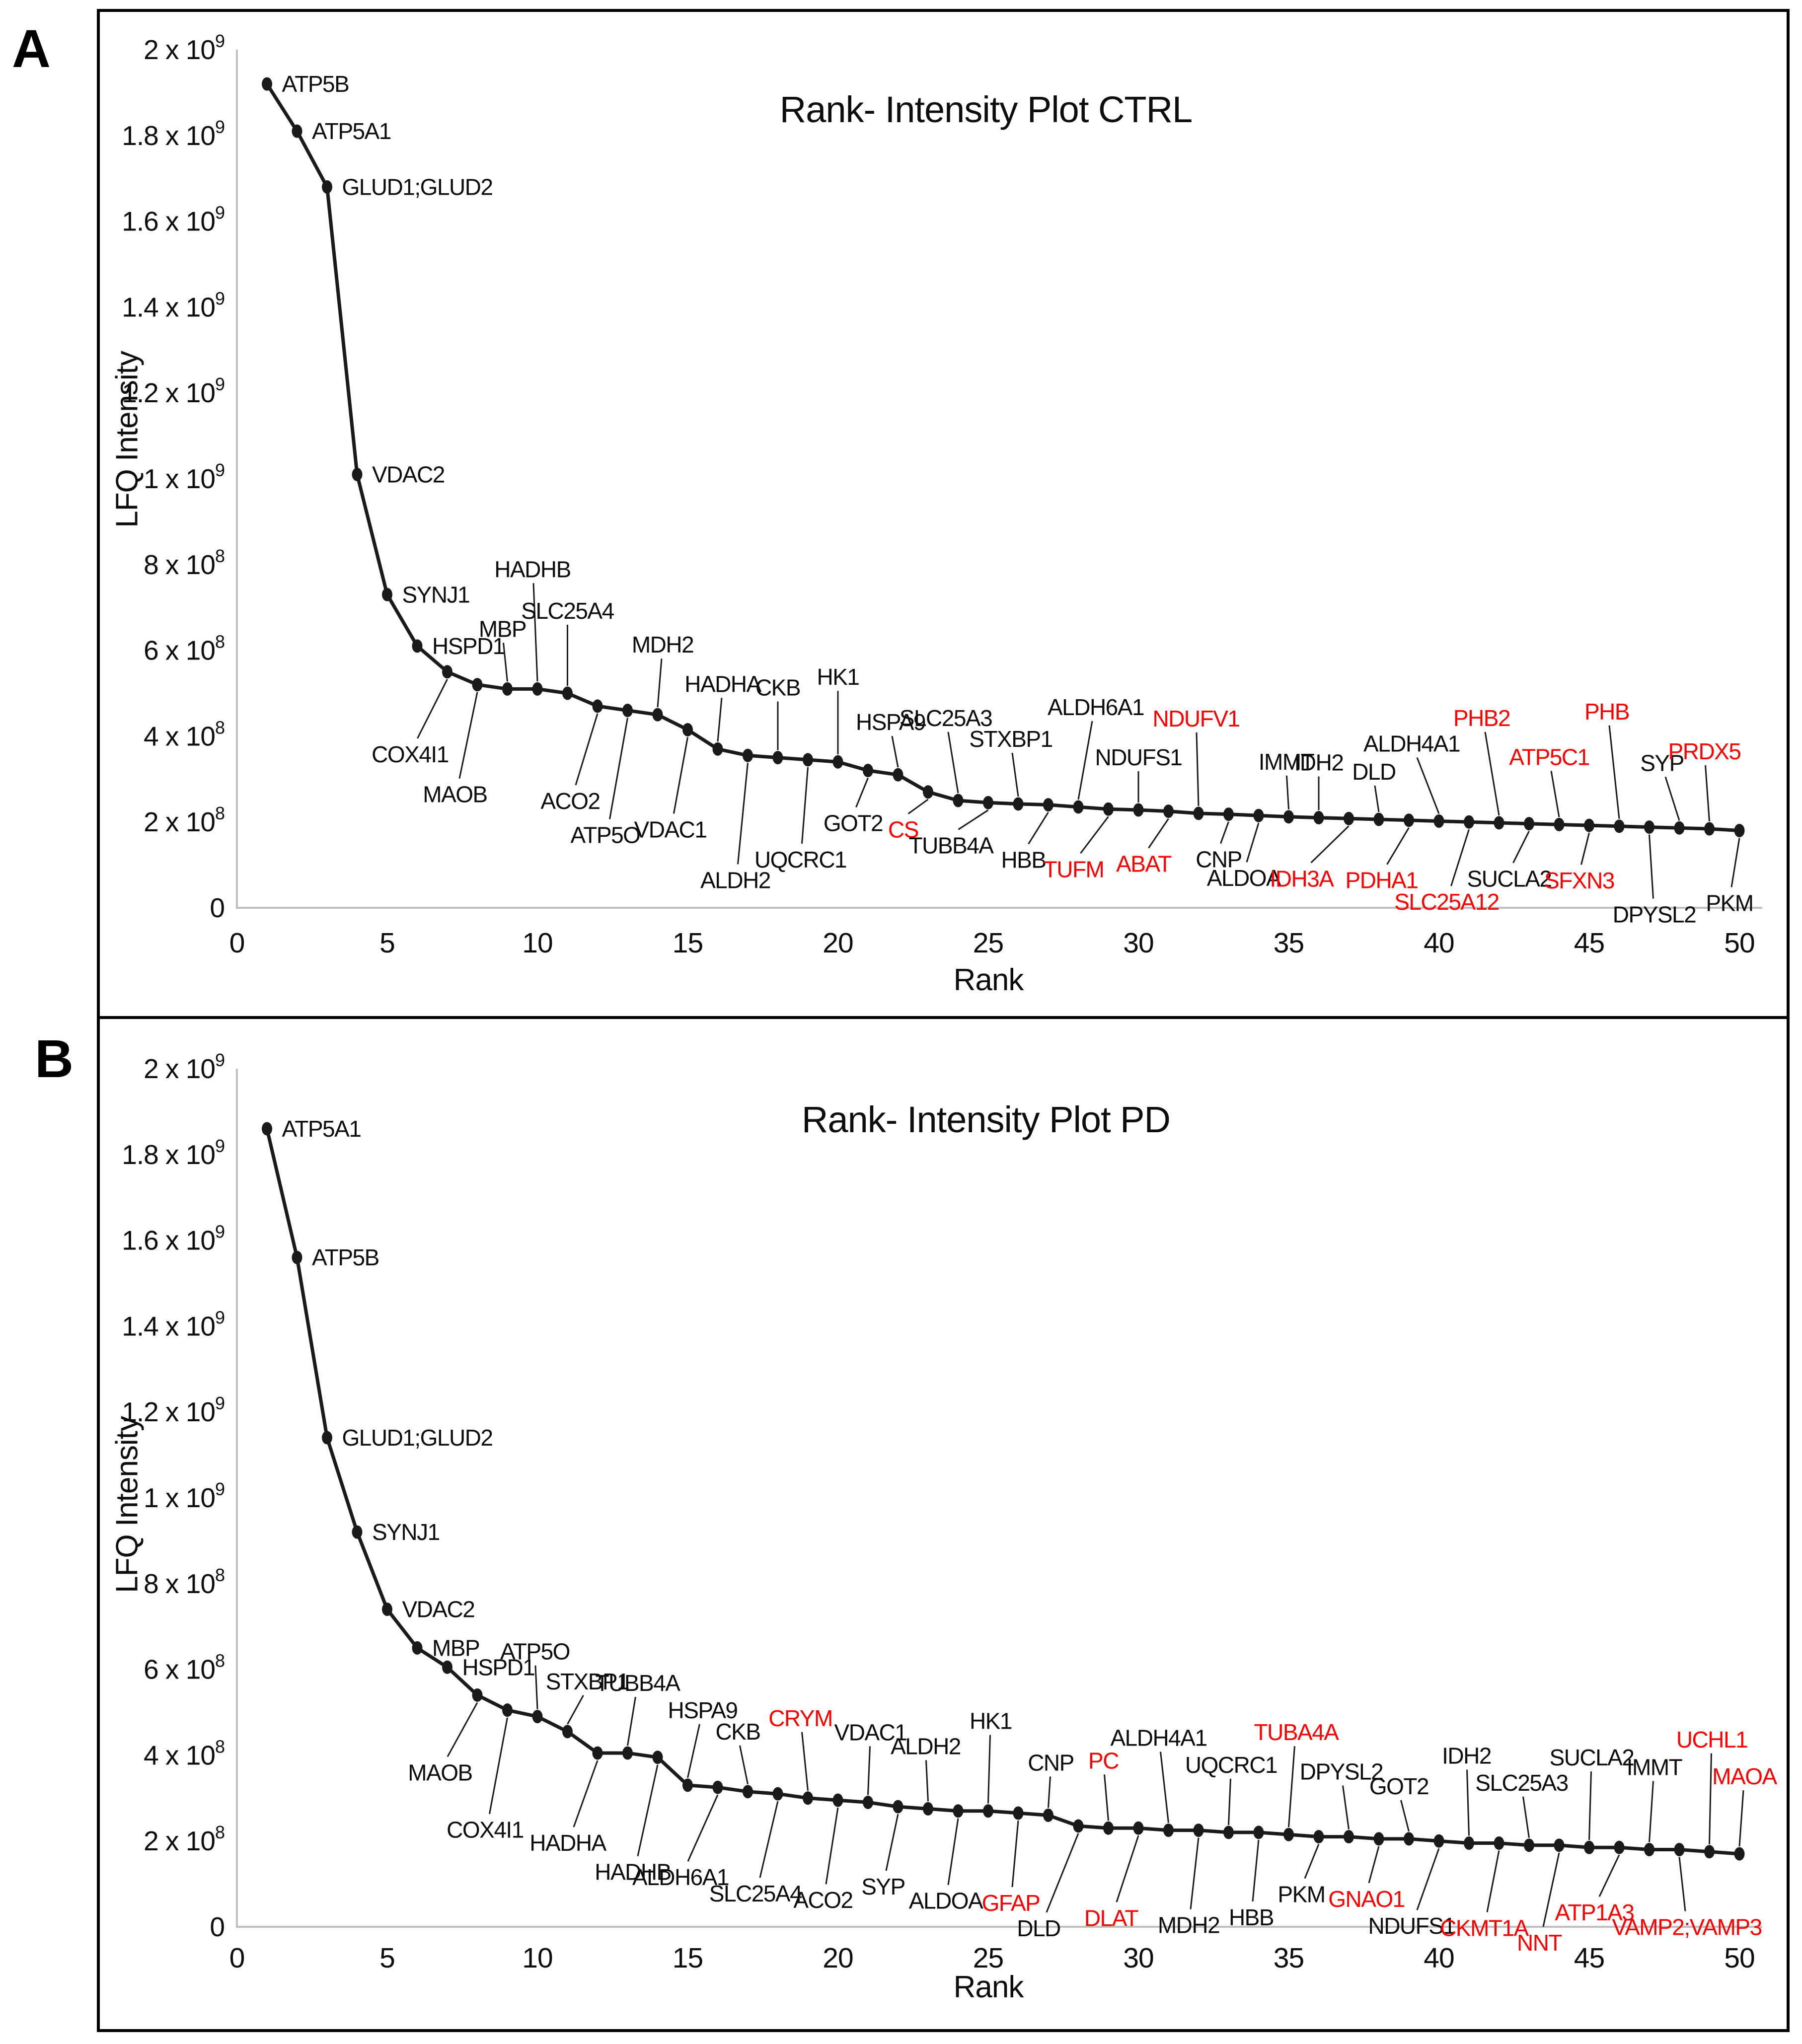 Image resolution: width=1802 pixels, height=2044 pixels. I want to click on y-tick-label-a: 8 x 10⁸, so click(184, 563).